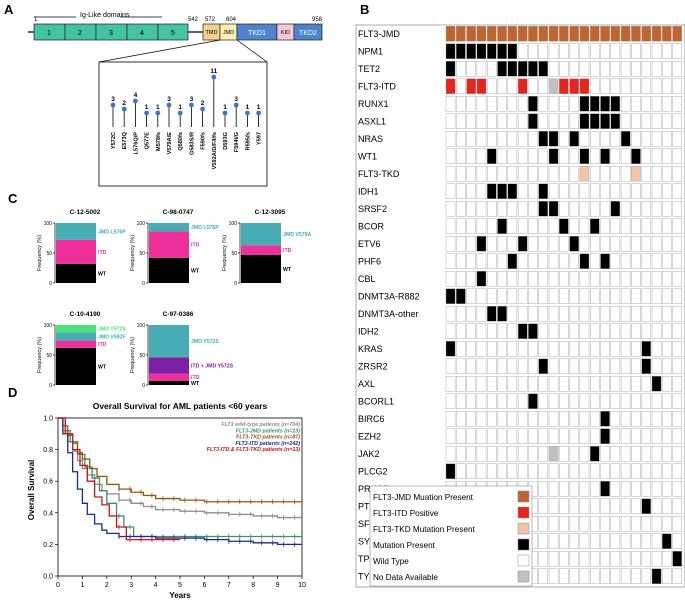 Image resolution: width=685 pixels, height=604 pixels. Describe the element at coordinates (112, 330) in the screenshot. I see `clonality-segment-label: JMD Y572S` at that location.